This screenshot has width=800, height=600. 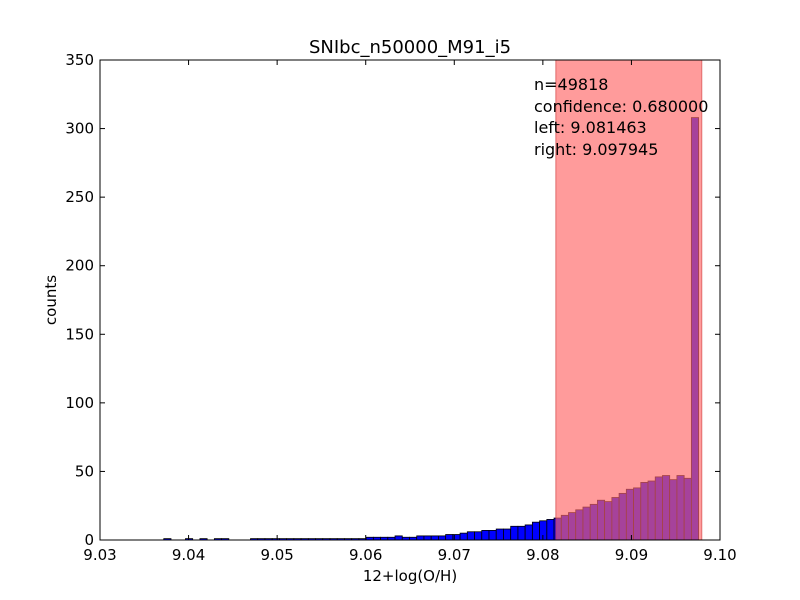 What do you see at coordinates (89, 540) in the screenshot?
I see `y-tick-label: 0` at bounding box center [89, 540].